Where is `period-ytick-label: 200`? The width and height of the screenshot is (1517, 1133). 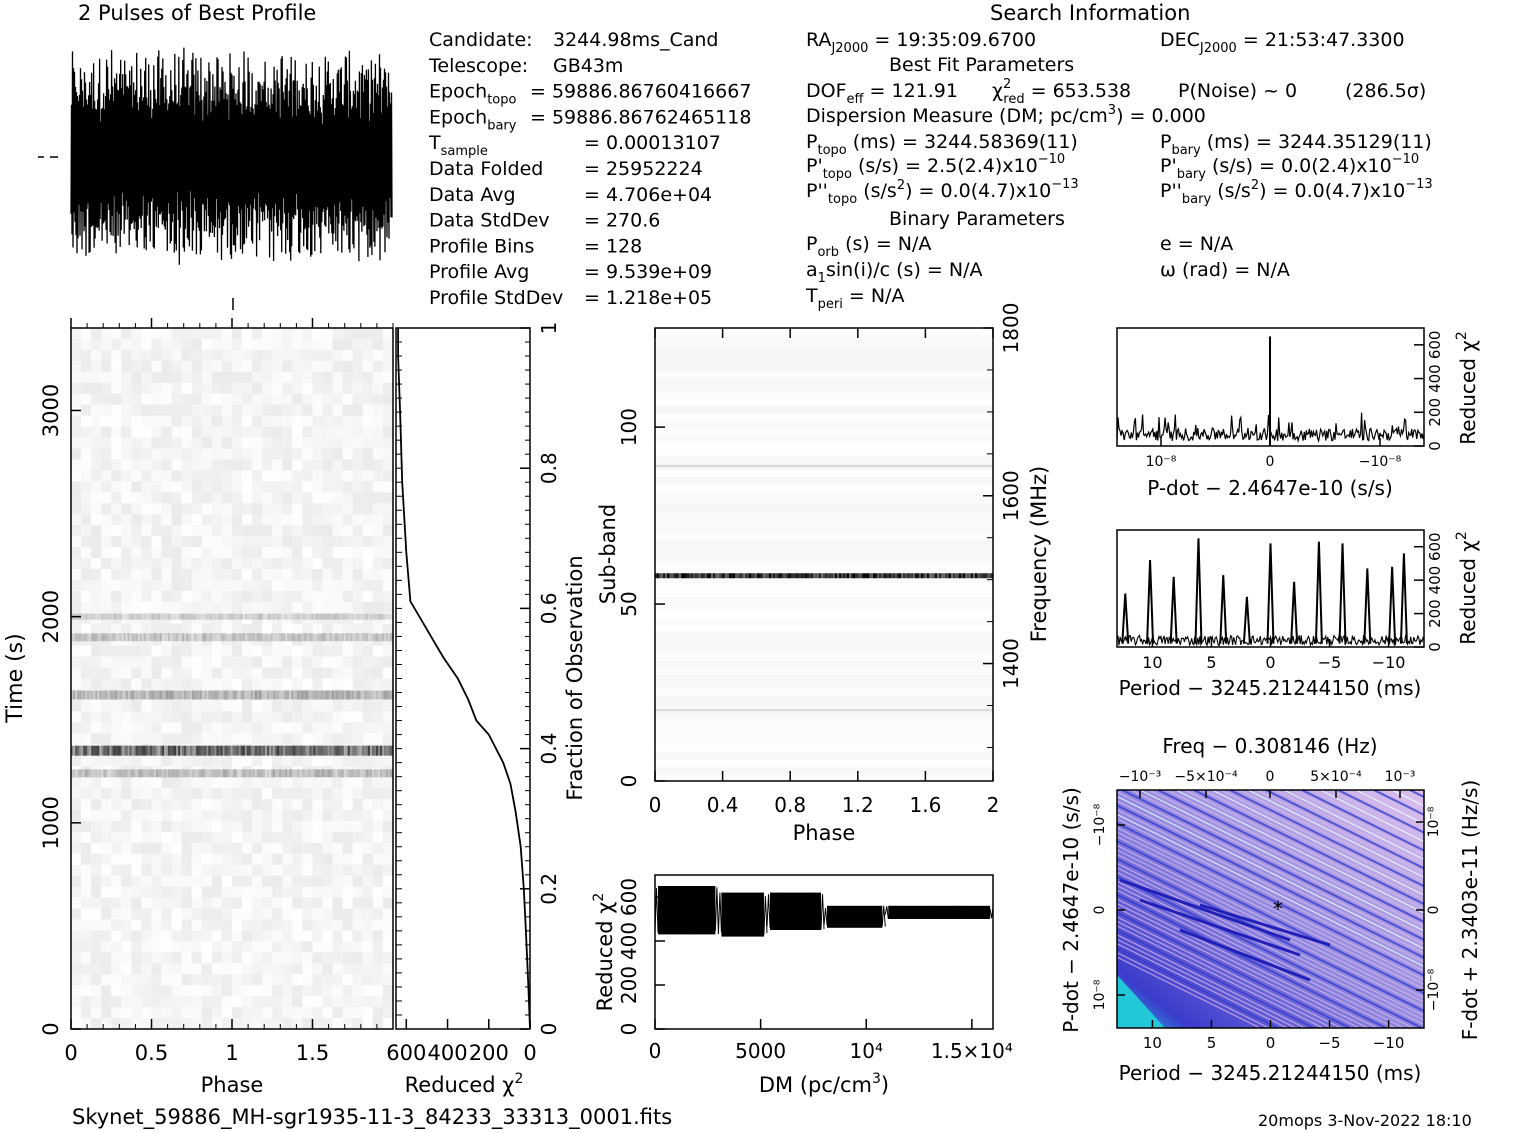 period-ytick-label: 200 is located at coordinates (1435, 613).